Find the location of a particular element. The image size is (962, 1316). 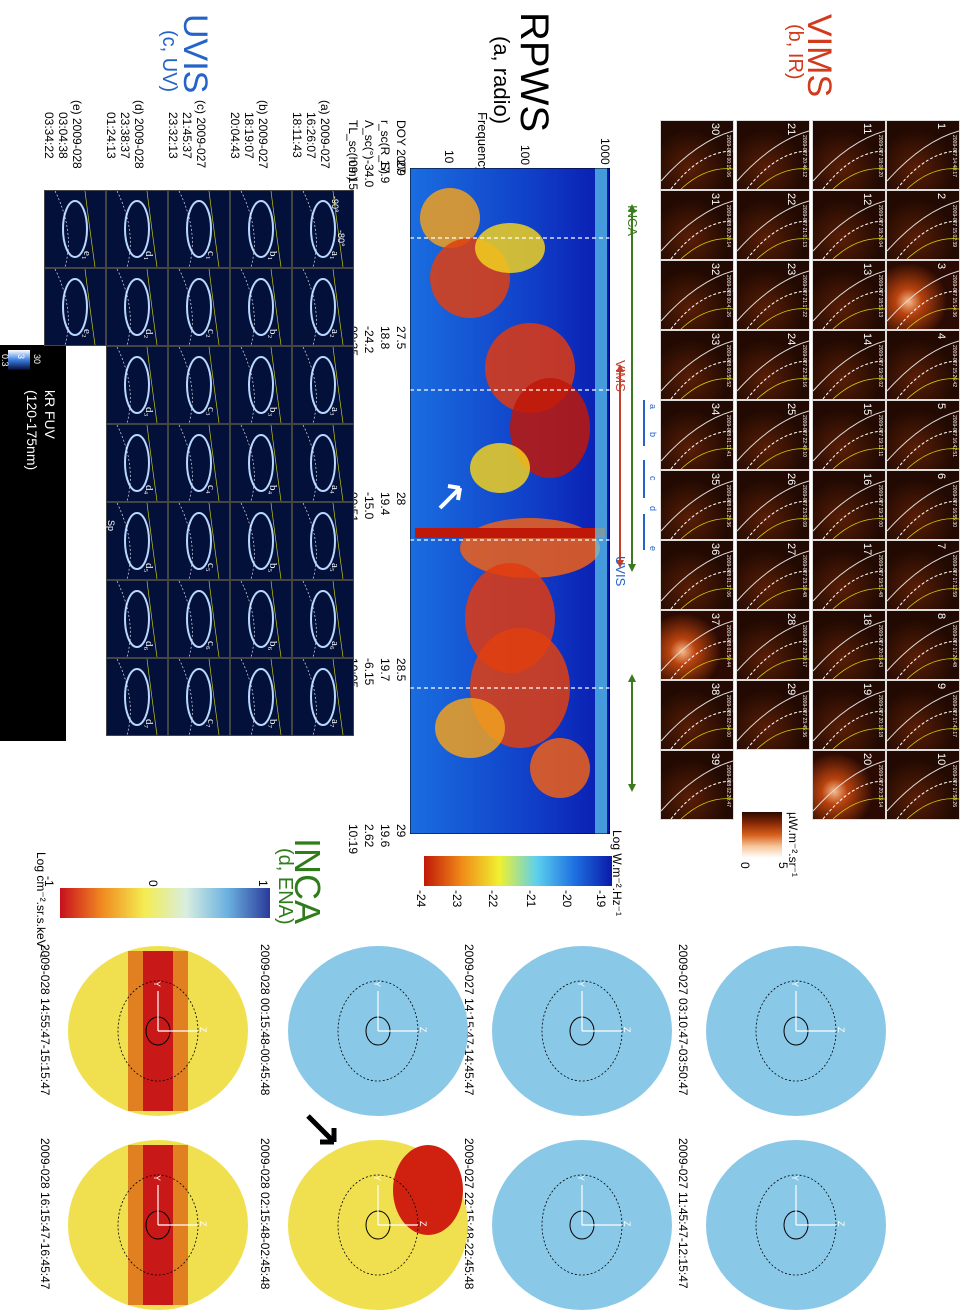

rpws-doy-tick: 27.5 is located at coordinates (401, 338).